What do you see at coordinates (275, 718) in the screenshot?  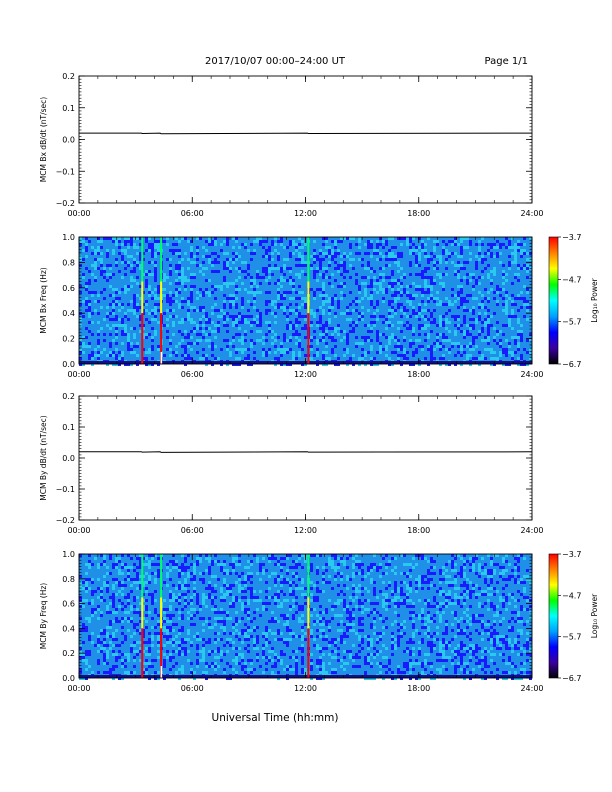 I see `x-axis-label: Universal Time (hh:mm)` at bounding box center [275, 718].